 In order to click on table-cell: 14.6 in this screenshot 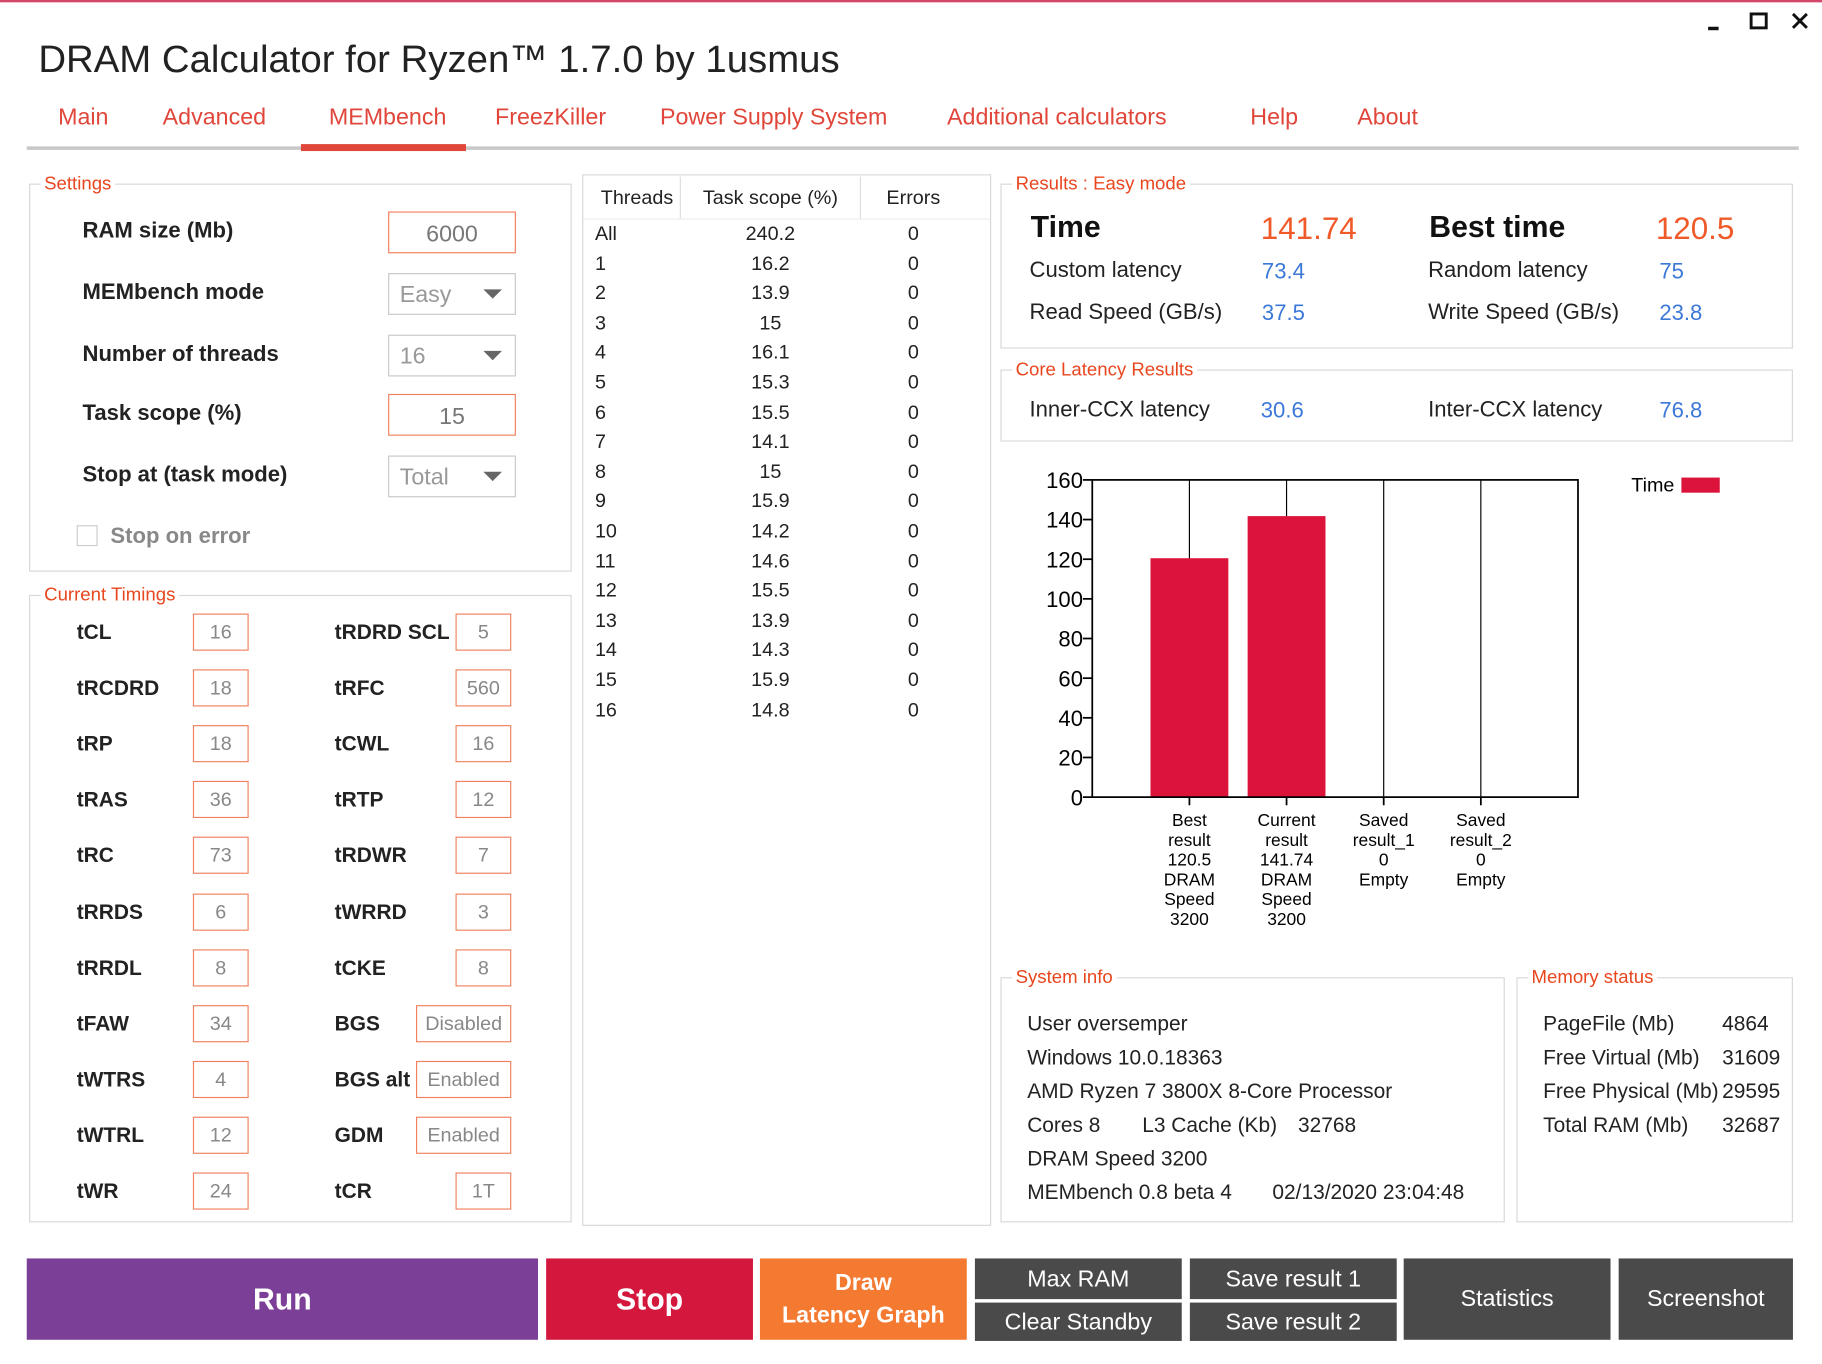, I will do `click(770, 560)`.